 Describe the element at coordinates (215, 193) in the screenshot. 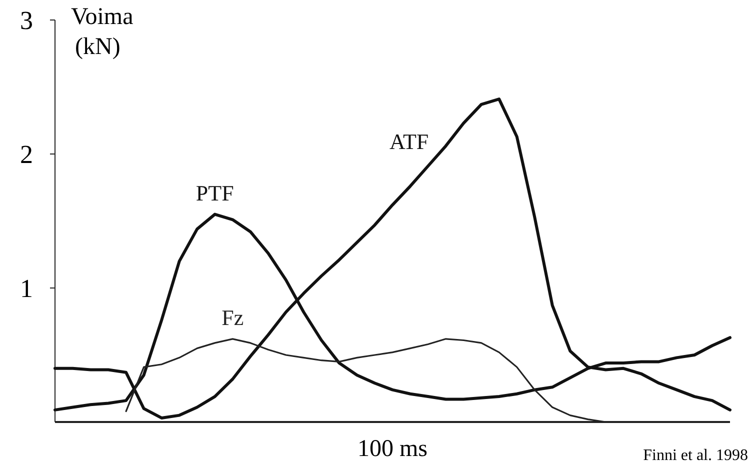

I see `series-label: PTF` at that location.